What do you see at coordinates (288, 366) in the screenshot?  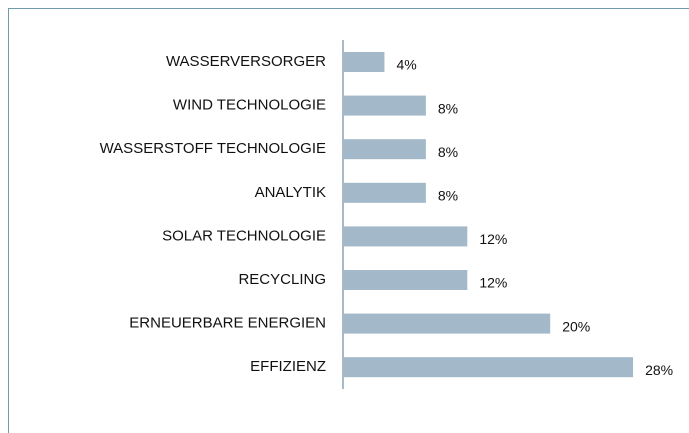 I see `category-label: EFFIZIENZ` at bounding box center [288, 366].